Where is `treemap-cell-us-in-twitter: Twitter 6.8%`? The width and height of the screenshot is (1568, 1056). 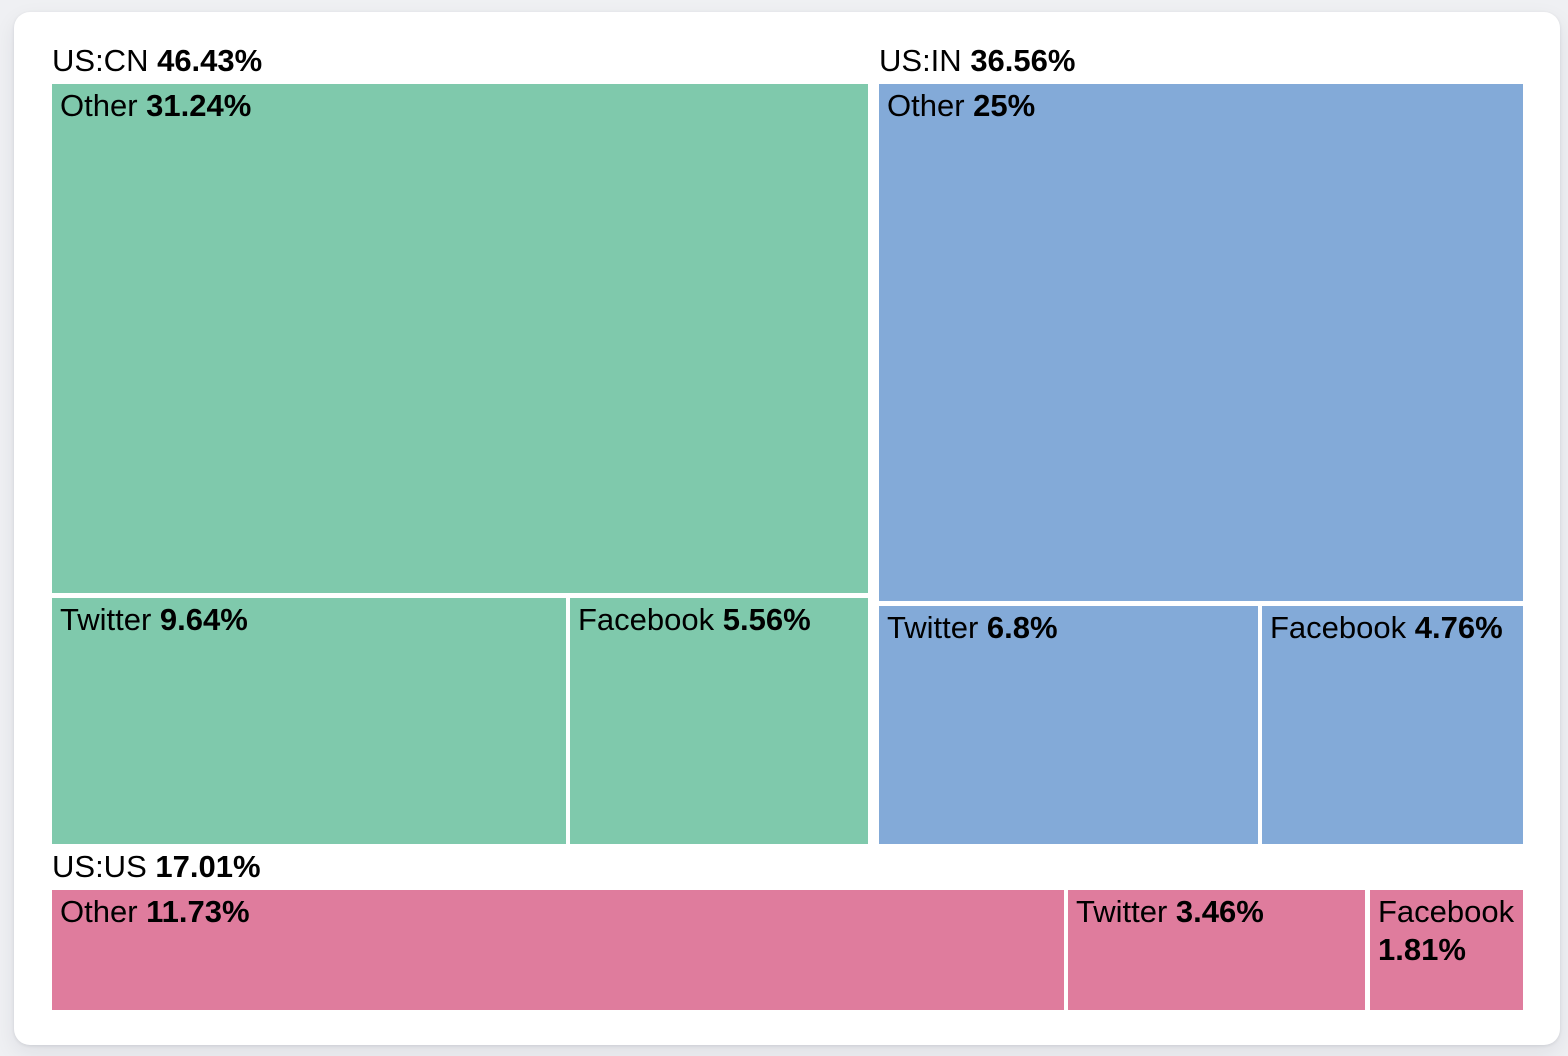
treemap-cell-us-in-twitter: Twitter 6.8% is located at coordinates (1068, 725).